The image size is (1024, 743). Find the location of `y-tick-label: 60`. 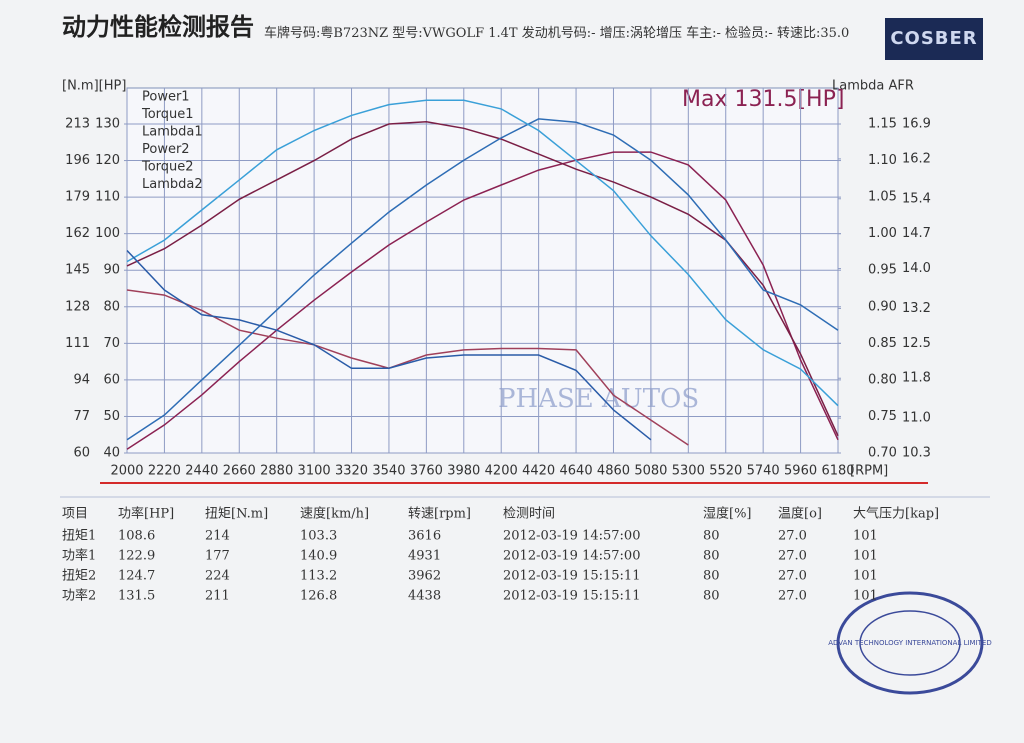

y-tick-label: 60 is located at coordinates (111, 379).